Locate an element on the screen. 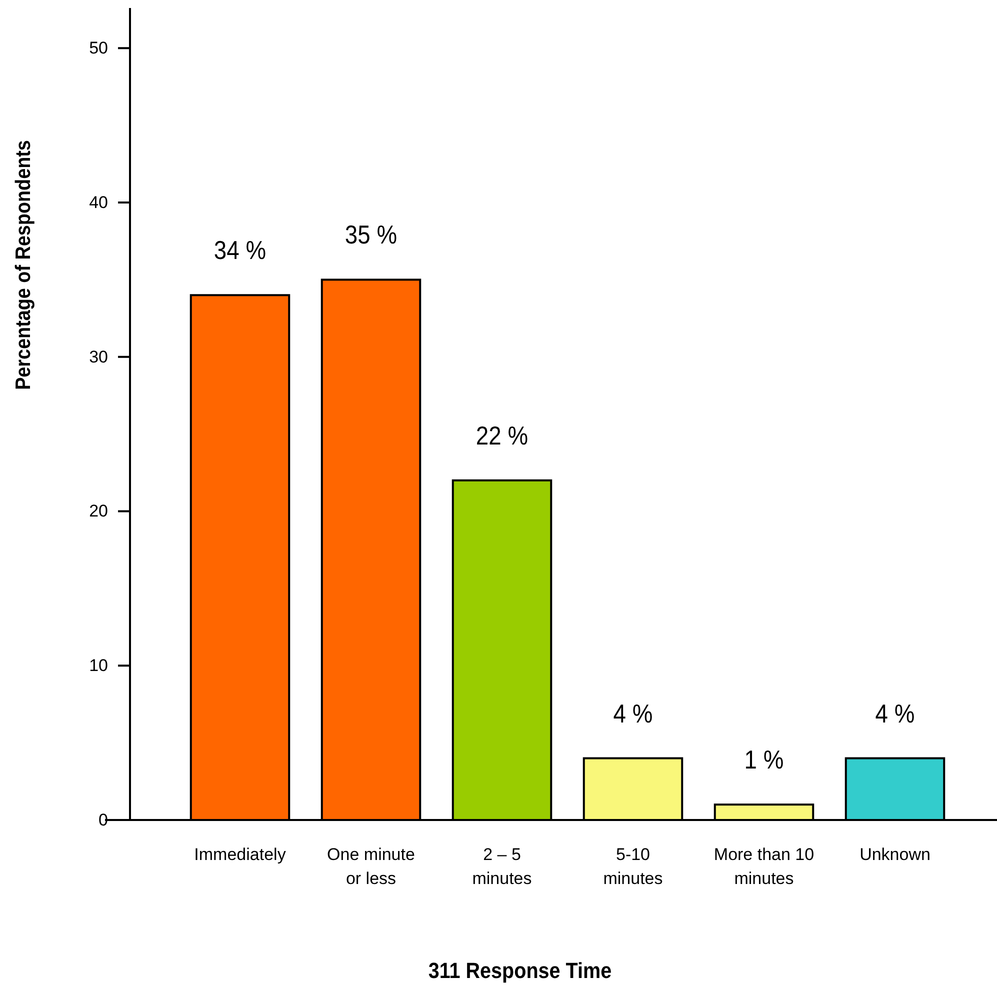 The width and height of the screenshot is (997, 987). x-tick-label: More than 10 minutes is located at coordinates (764, 866).